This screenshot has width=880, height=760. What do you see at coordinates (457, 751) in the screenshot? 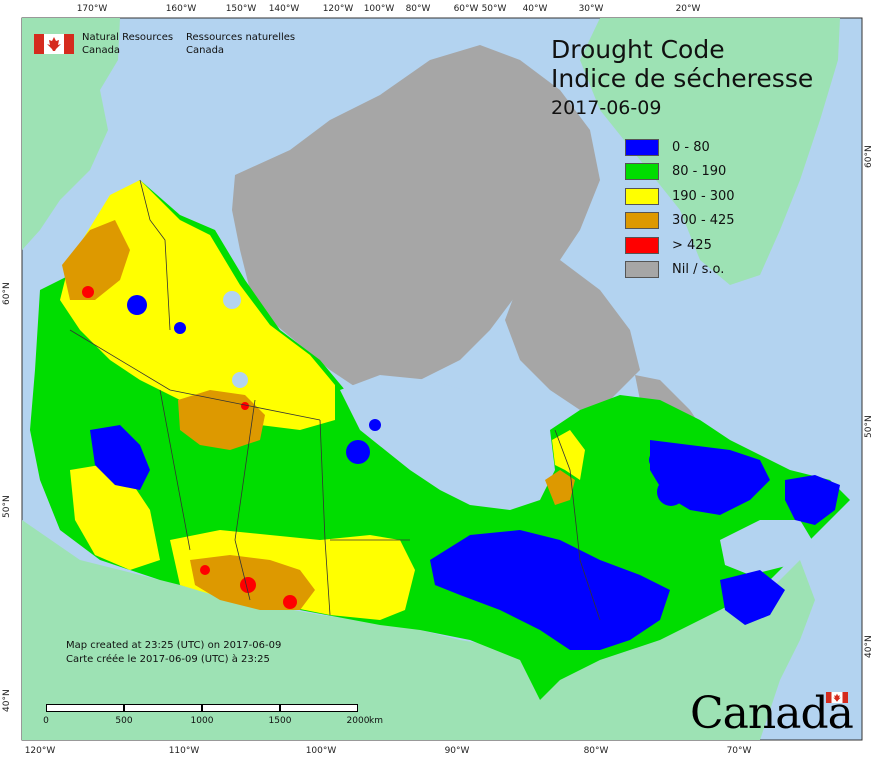
I see `bottom-tick-90w: 90°W` at bounding box center [457, 751].